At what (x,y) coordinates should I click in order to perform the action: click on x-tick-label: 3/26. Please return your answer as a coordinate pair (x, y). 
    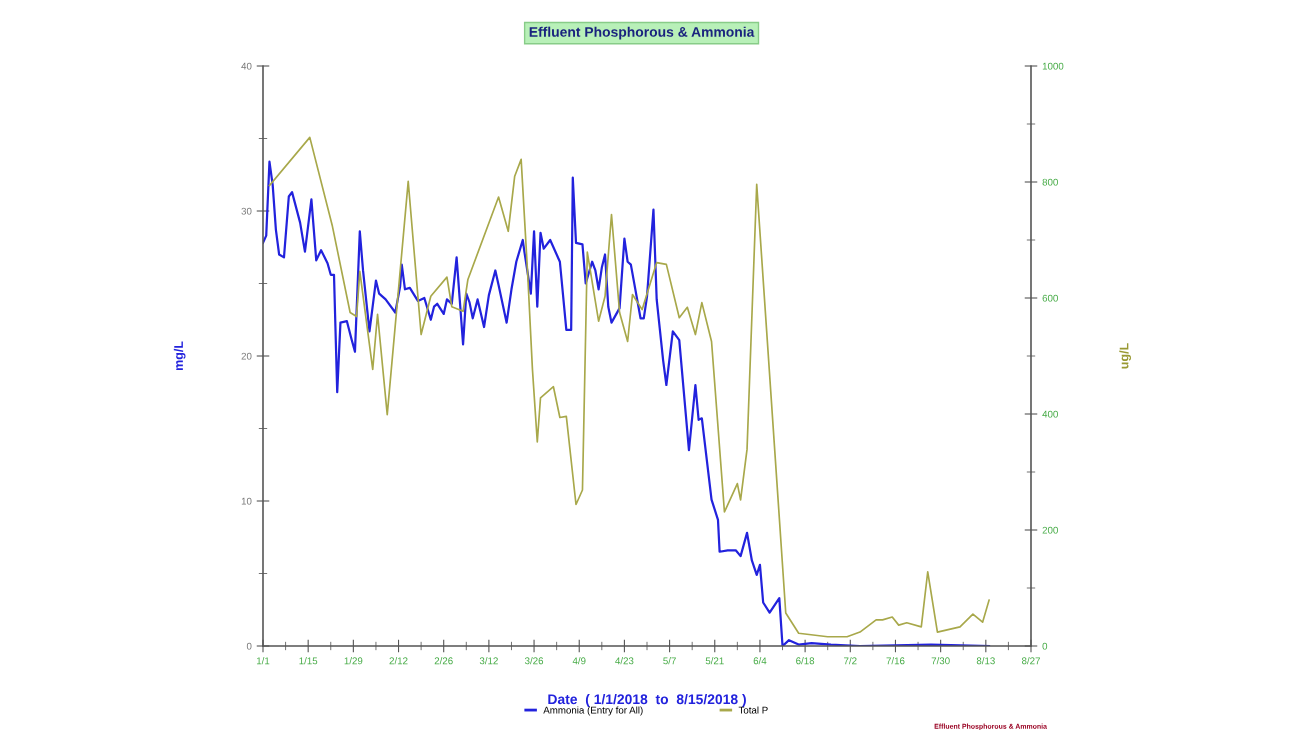
    Looking at the image, I should click on (534, 661).